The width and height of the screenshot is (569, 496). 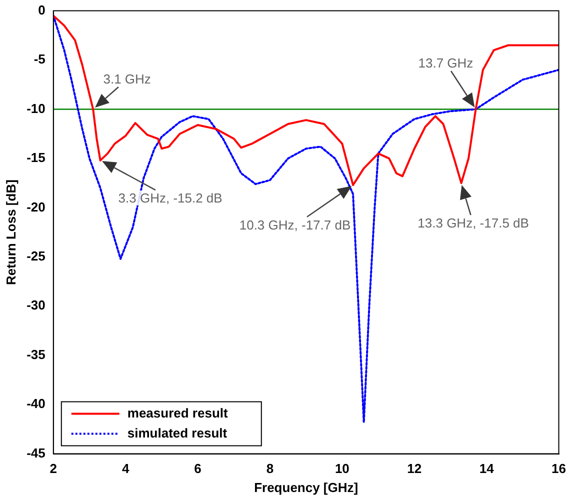 I want to click on annotation: 13.3 GHz, -17.5 dB, so click(x=473, y=223).